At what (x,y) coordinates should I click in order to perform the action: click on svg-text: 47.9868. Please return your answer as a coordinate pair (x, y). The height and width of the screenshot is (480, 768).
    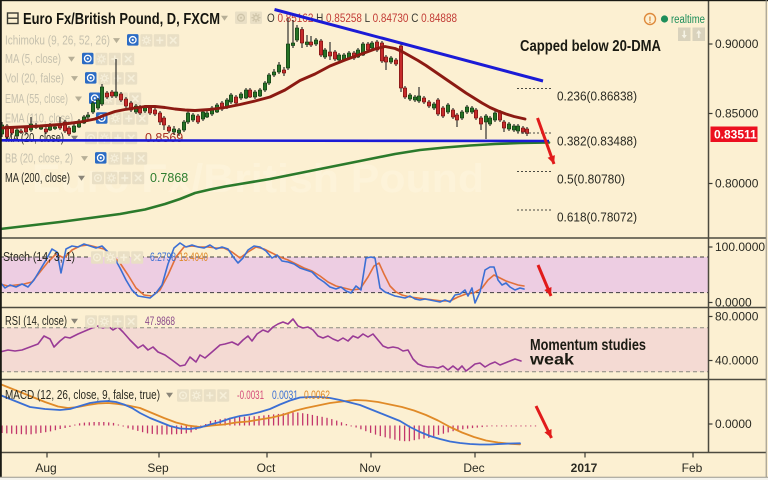
    Looking at the image, I should click on (160, 321).